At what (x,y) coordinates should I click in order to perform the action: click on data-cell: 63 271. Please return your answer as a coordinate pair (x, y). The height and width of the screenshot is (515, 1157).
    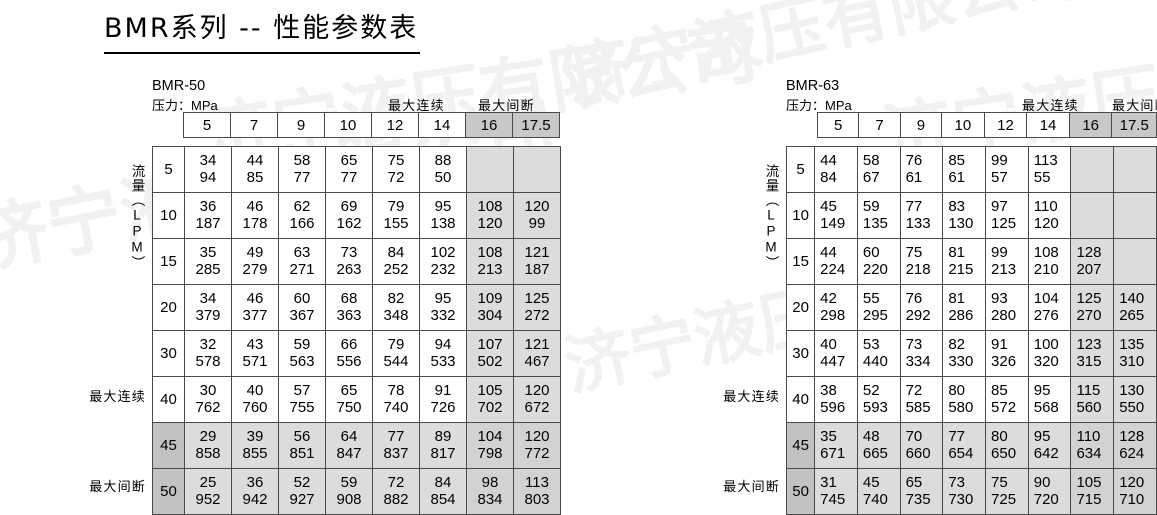
    Looking at the image, I should click on (302, 261).